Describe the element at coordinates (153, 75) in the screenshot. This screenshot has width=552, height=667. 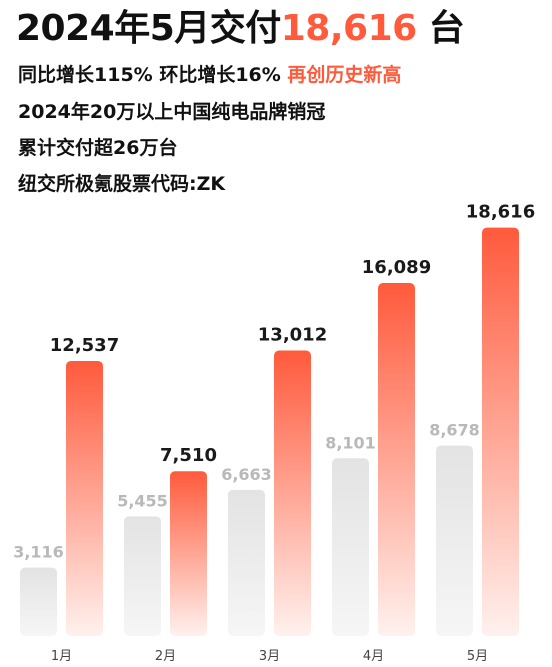
I see `growth-text: 同比增长115% 环比增长16%` at that location.